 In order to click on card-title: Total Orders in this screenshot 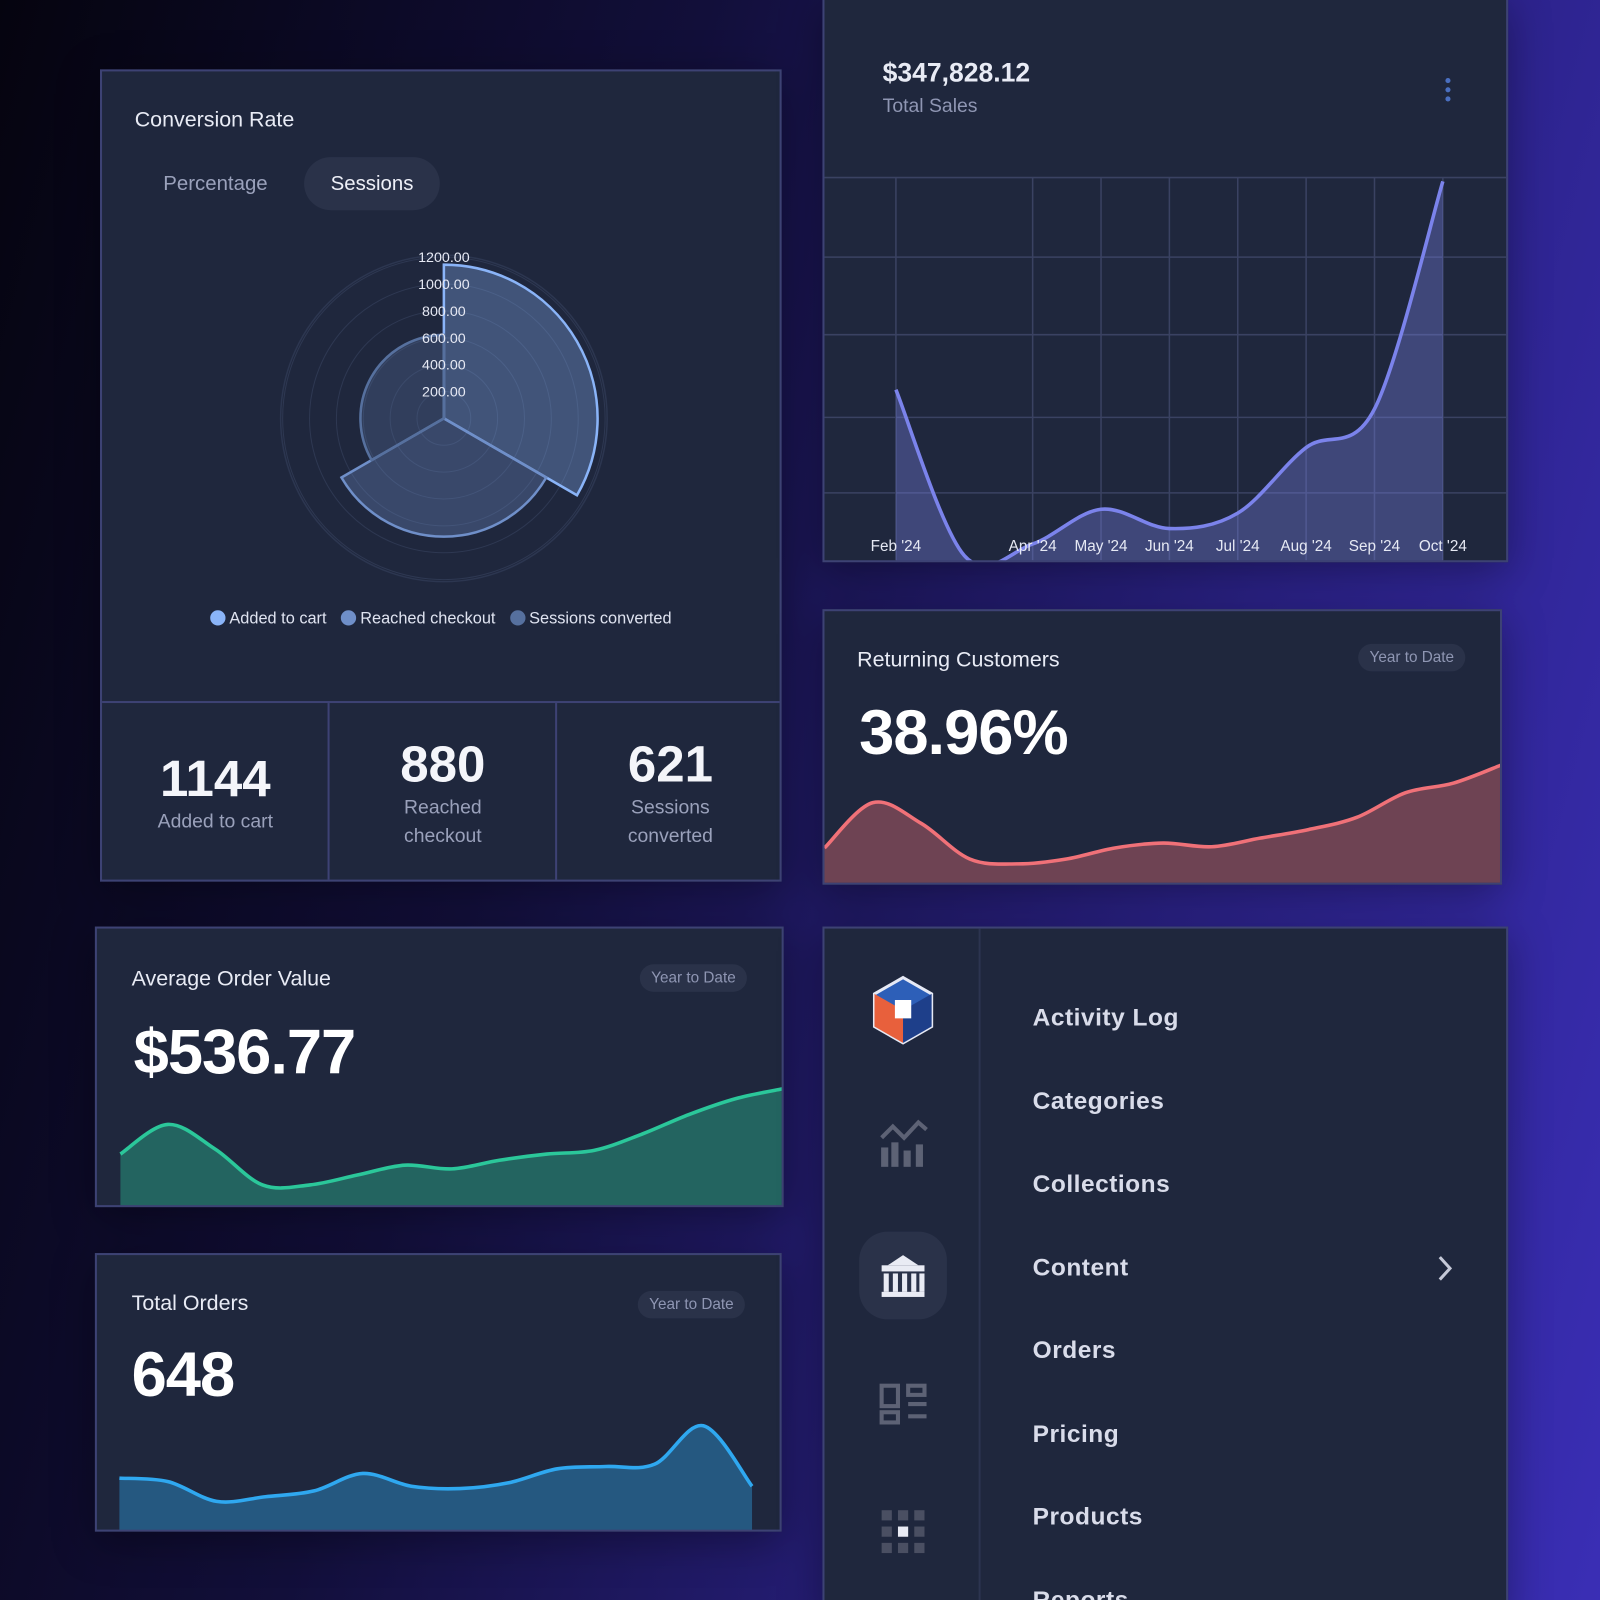, I will do `click(190, 1303)`.